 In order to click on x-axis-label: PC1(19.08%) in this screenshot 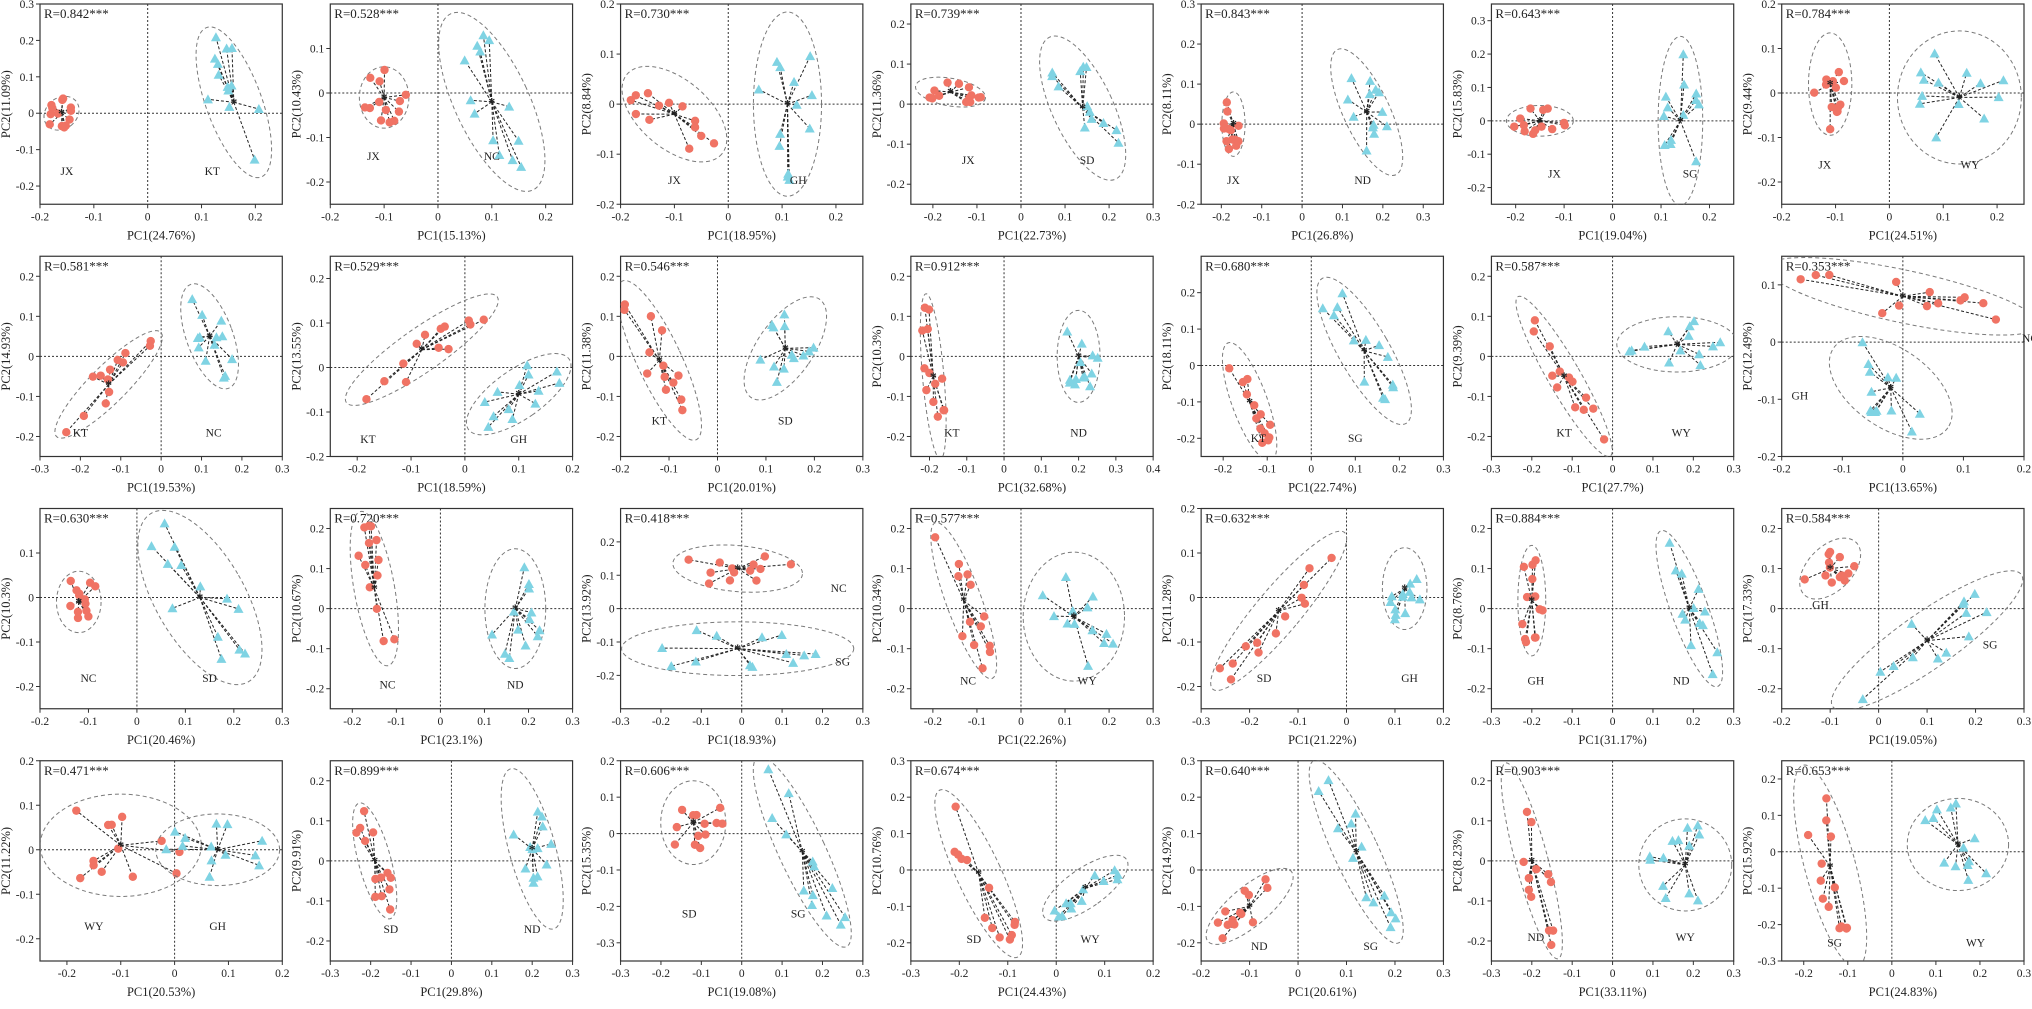, I will do `click(742, 992)`.